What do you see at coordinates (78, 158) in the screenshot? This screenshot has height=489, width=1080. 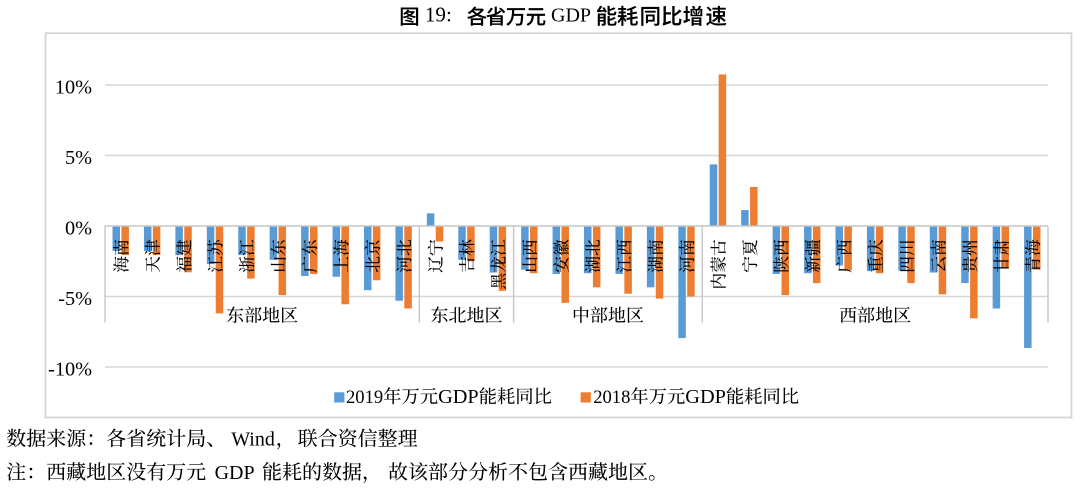 I see `svg-text: 5%` at bounding box center [78, 158].